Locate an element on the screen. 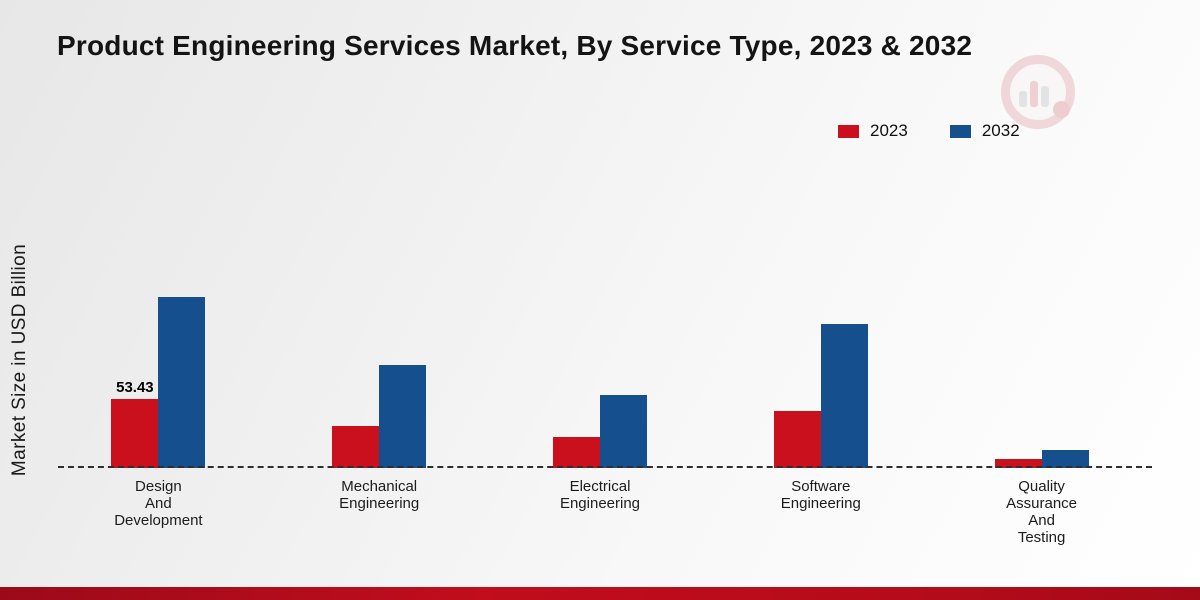 The height and width of the screenshot is (600, 1200). bar-wrap-2023-electrical-engineering is located at coordinates (576, 452).